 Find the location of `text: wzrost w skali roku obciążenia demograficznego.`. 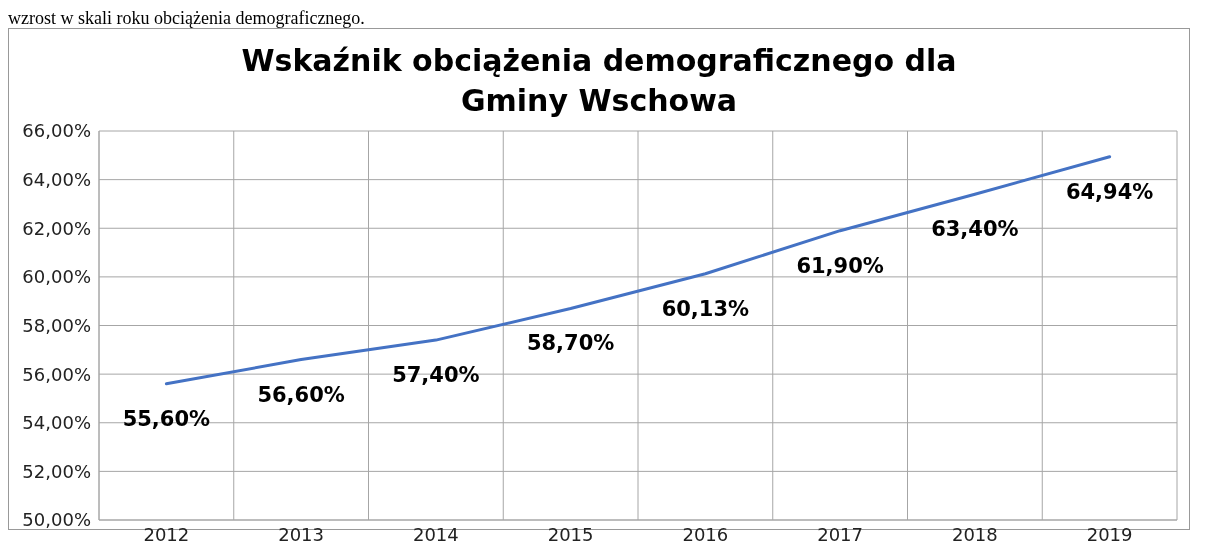

text: wzrost w skali roku obciążenia demograficznego. is located at coordinates (187, 18).